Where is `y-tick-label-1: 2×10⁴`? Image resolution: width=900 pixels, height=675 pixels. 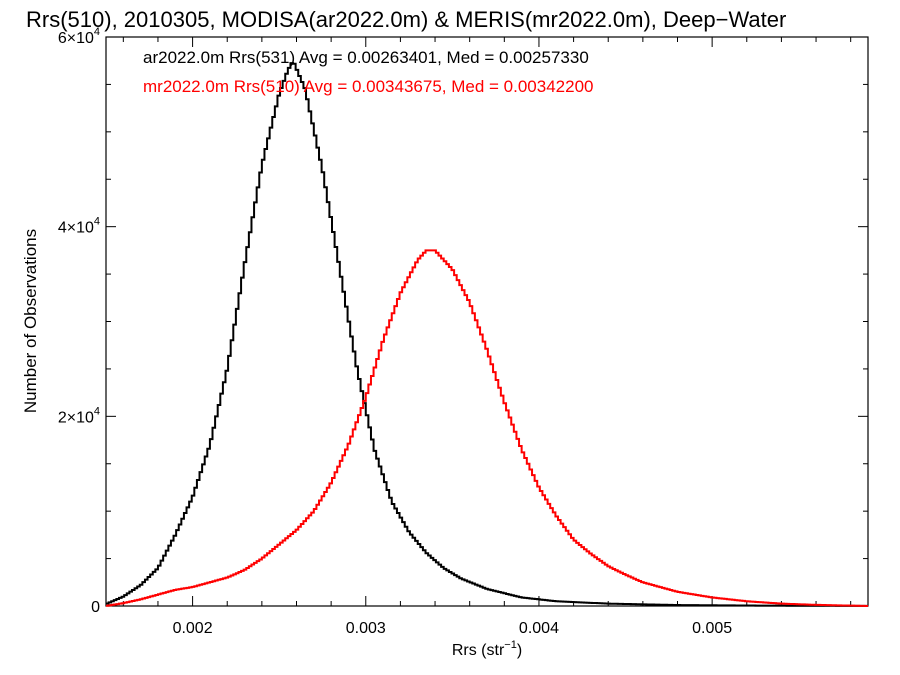 y-tick-label-1: 2×10⁴ is located at coordinates (79, 415).